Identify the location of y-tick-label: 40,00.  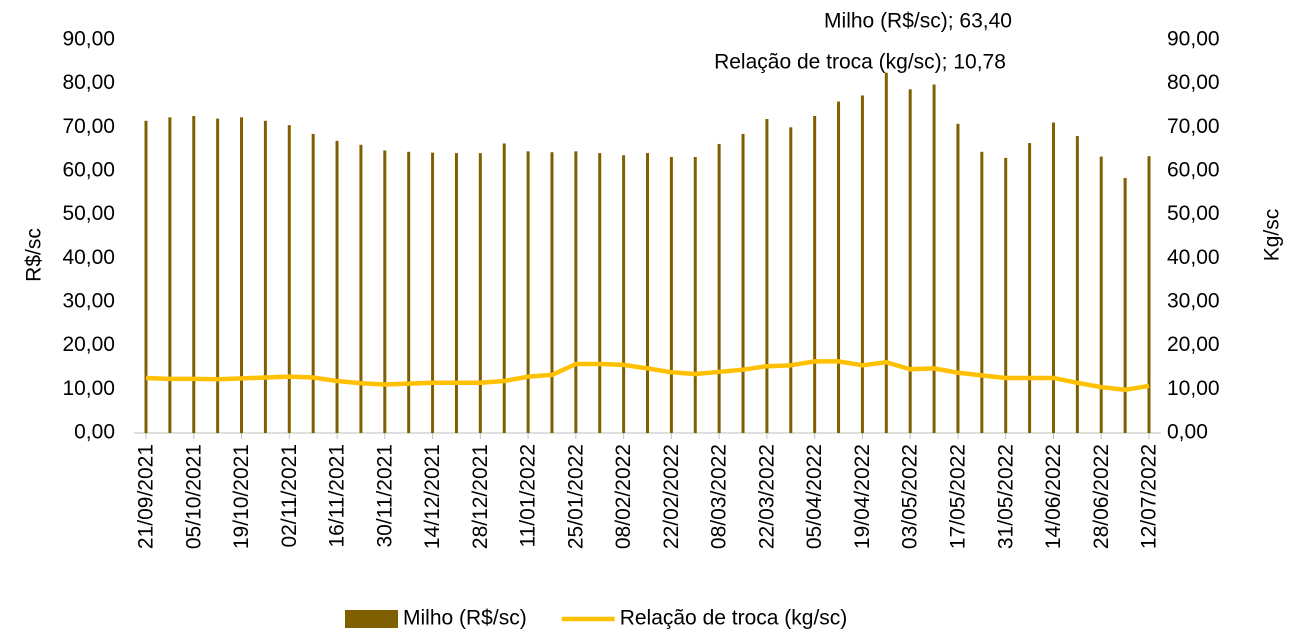
(88, 257).